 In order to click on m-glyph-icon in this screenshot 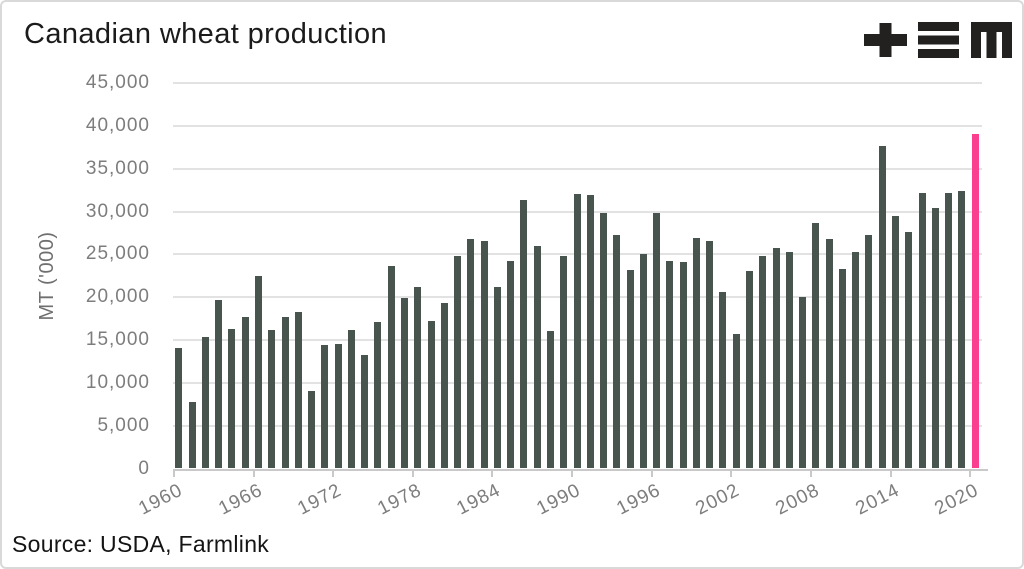, I will do `click(991, 40)`.